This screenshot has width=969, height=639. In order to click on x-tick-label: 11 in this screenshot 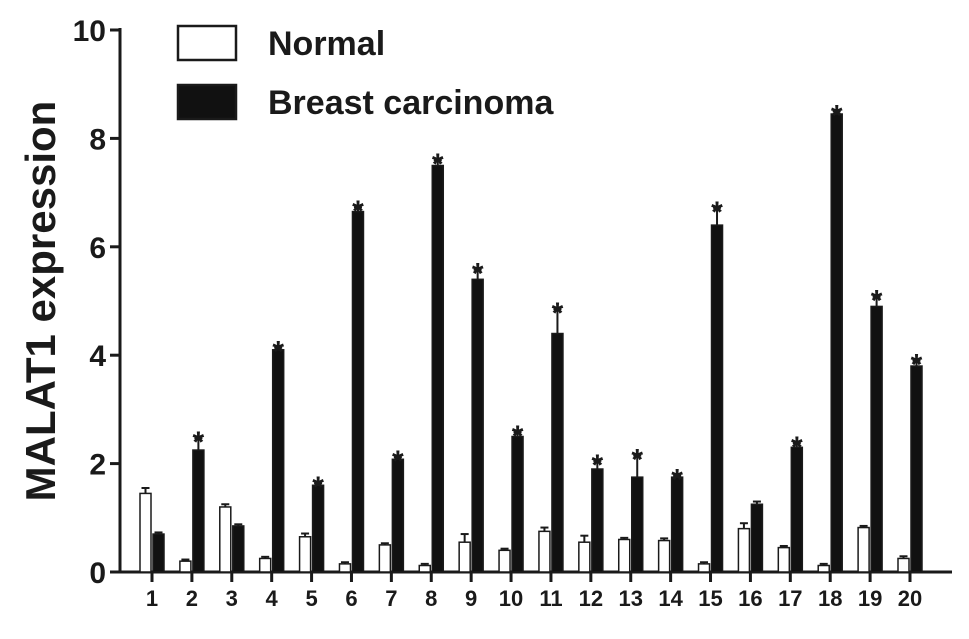, I will do `click(550, 598)`.